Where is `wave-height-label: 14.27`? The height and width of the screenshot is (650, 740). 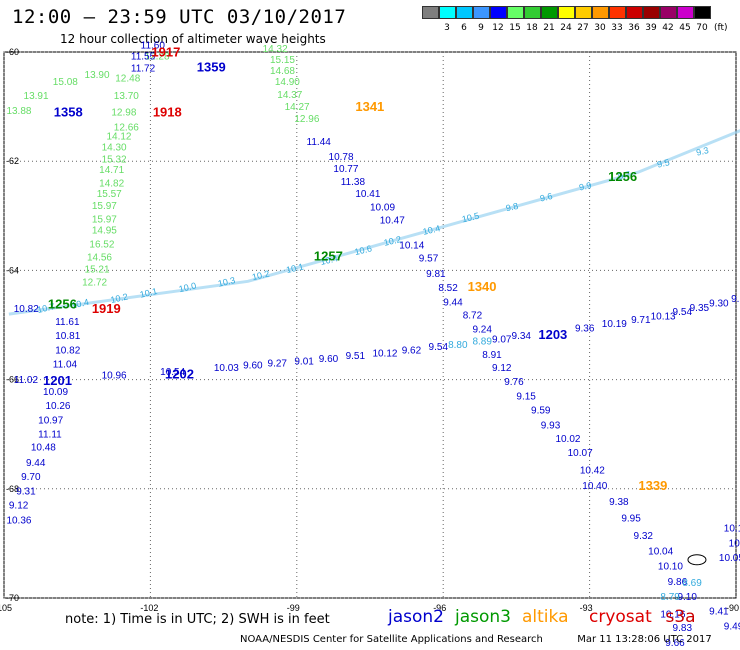
wave-height-label: 14.27 is located at coordinates (297, 107).